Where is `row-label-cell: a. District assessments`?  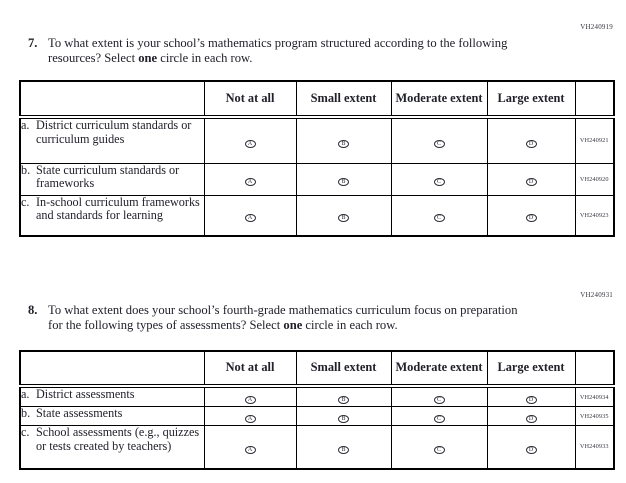
row-label-cell: a. District assessments is located at coordinates (112, 396).